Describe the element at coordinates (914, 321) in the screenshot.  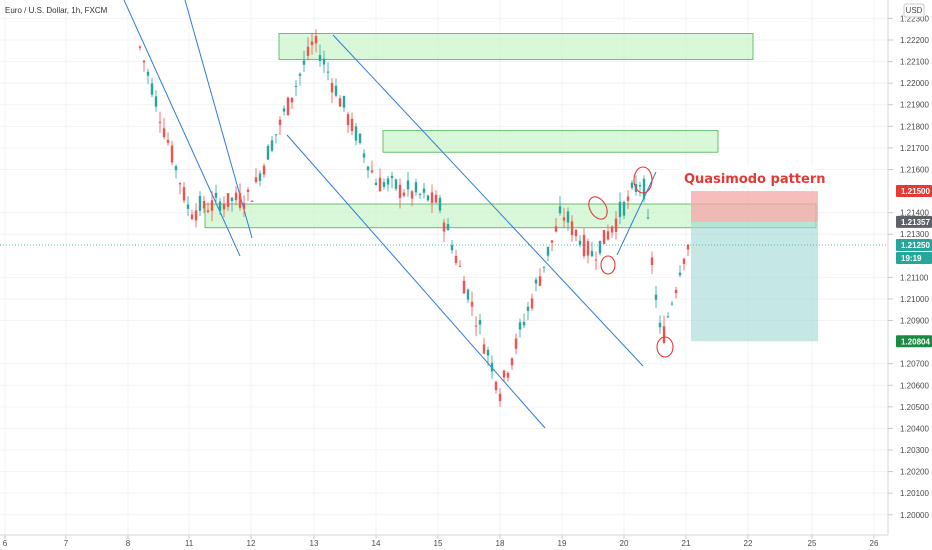
I see `y-tick-label: 1.20900` at that location.